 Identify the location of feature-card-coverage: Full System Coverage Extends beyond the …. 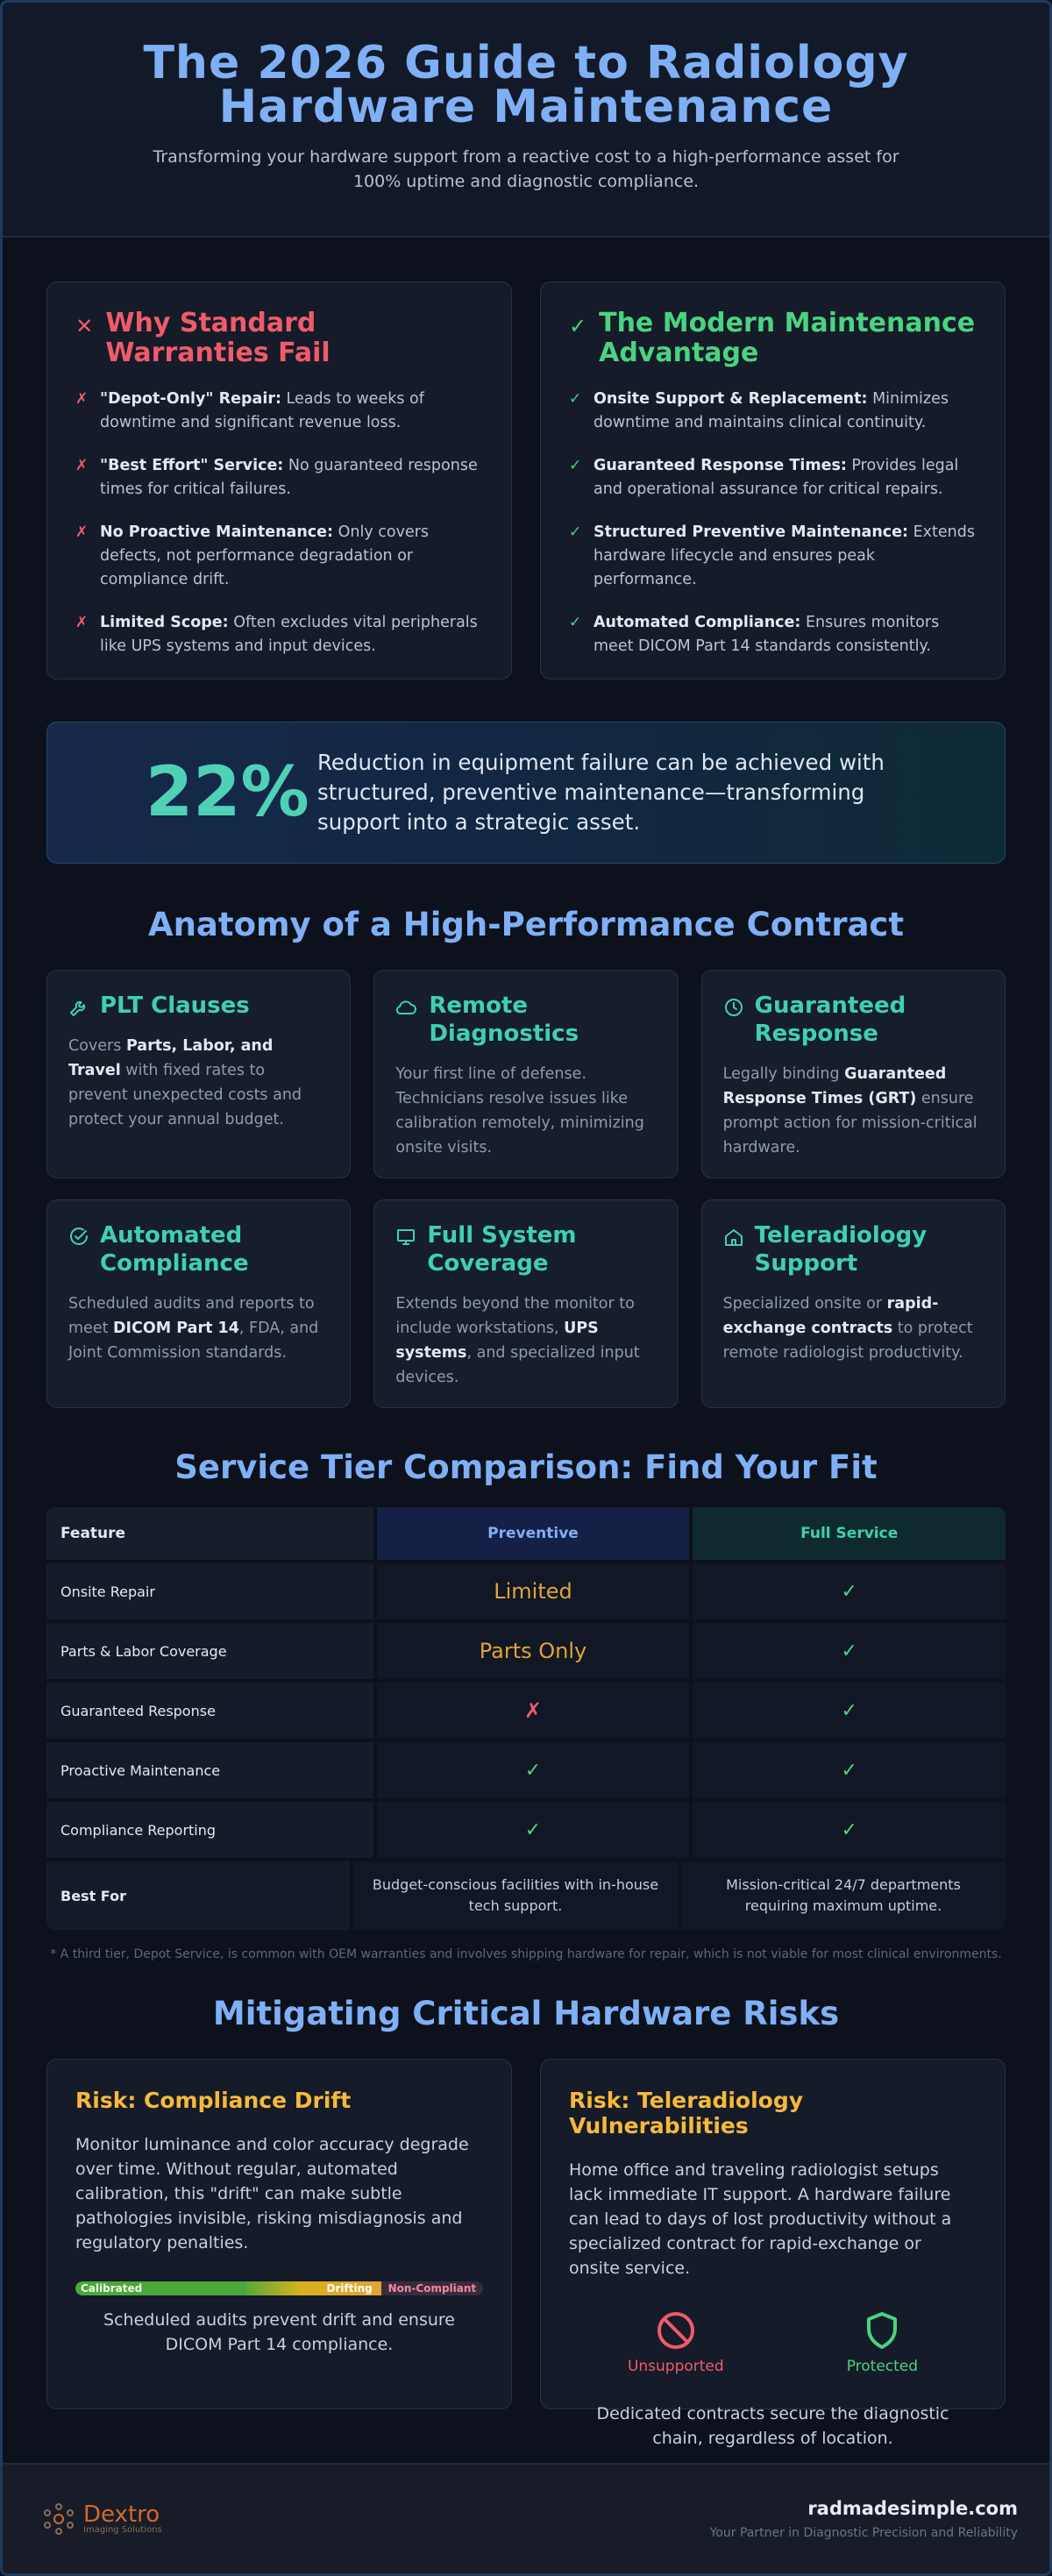
(526, 1303).